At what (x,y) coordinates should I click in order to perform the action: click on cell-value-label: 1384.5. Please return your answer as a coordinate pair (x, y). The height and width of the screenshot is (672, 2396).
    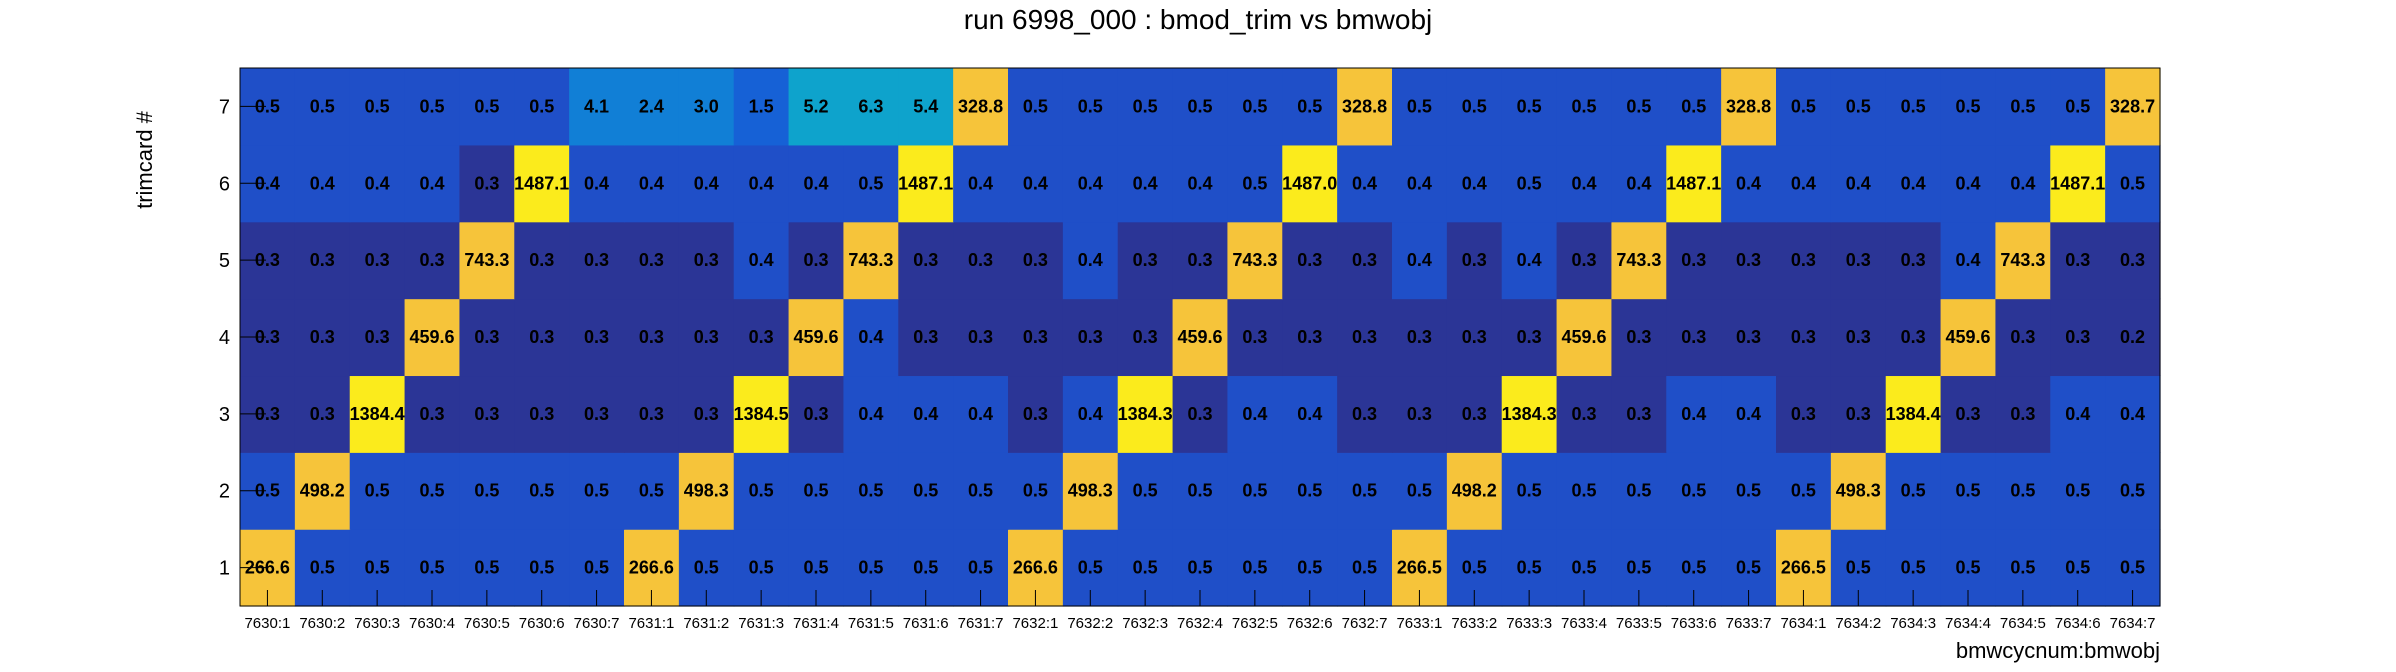
    Looking at the image, I should click on (761, 414).